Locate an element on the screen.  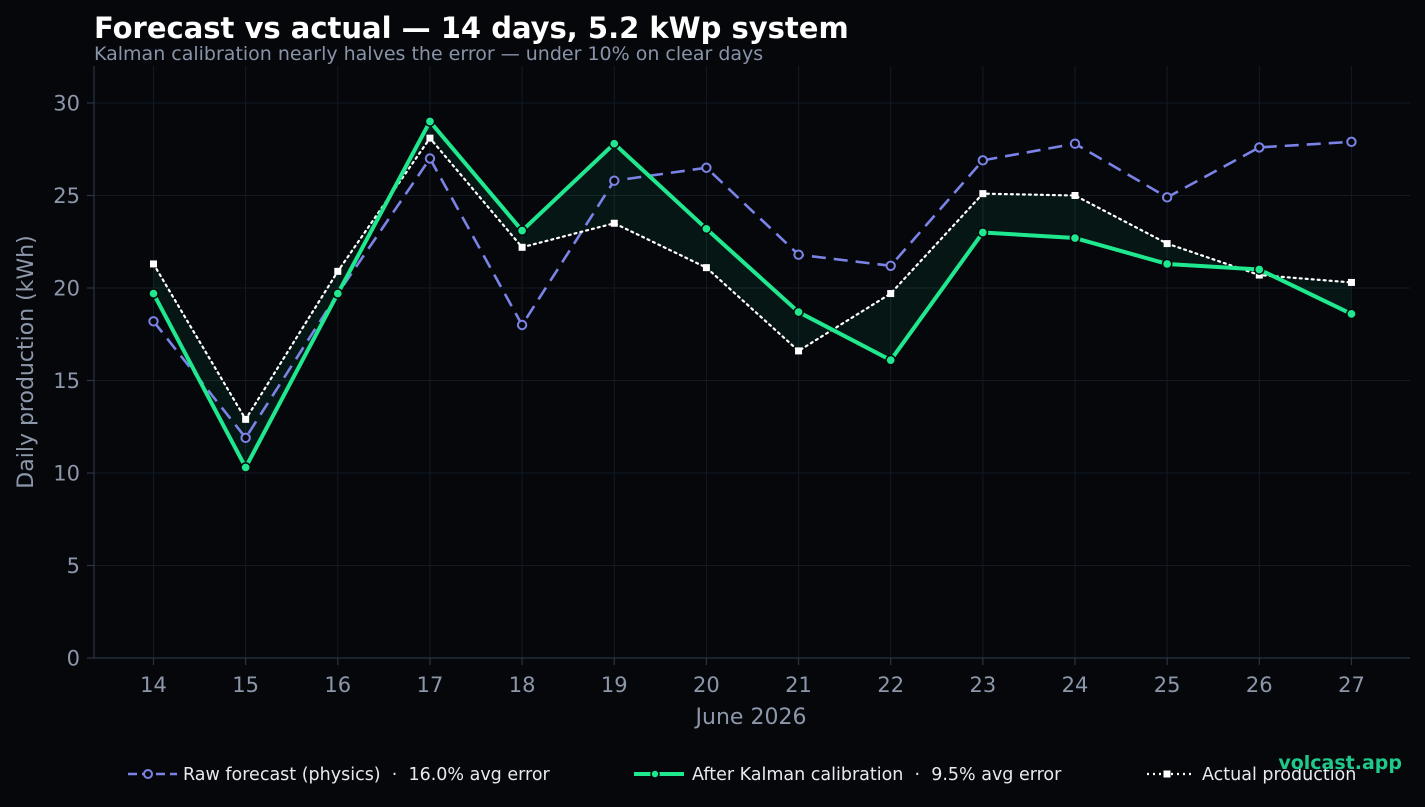
x-tick-label: 14 is located at coordinates (153, 685).